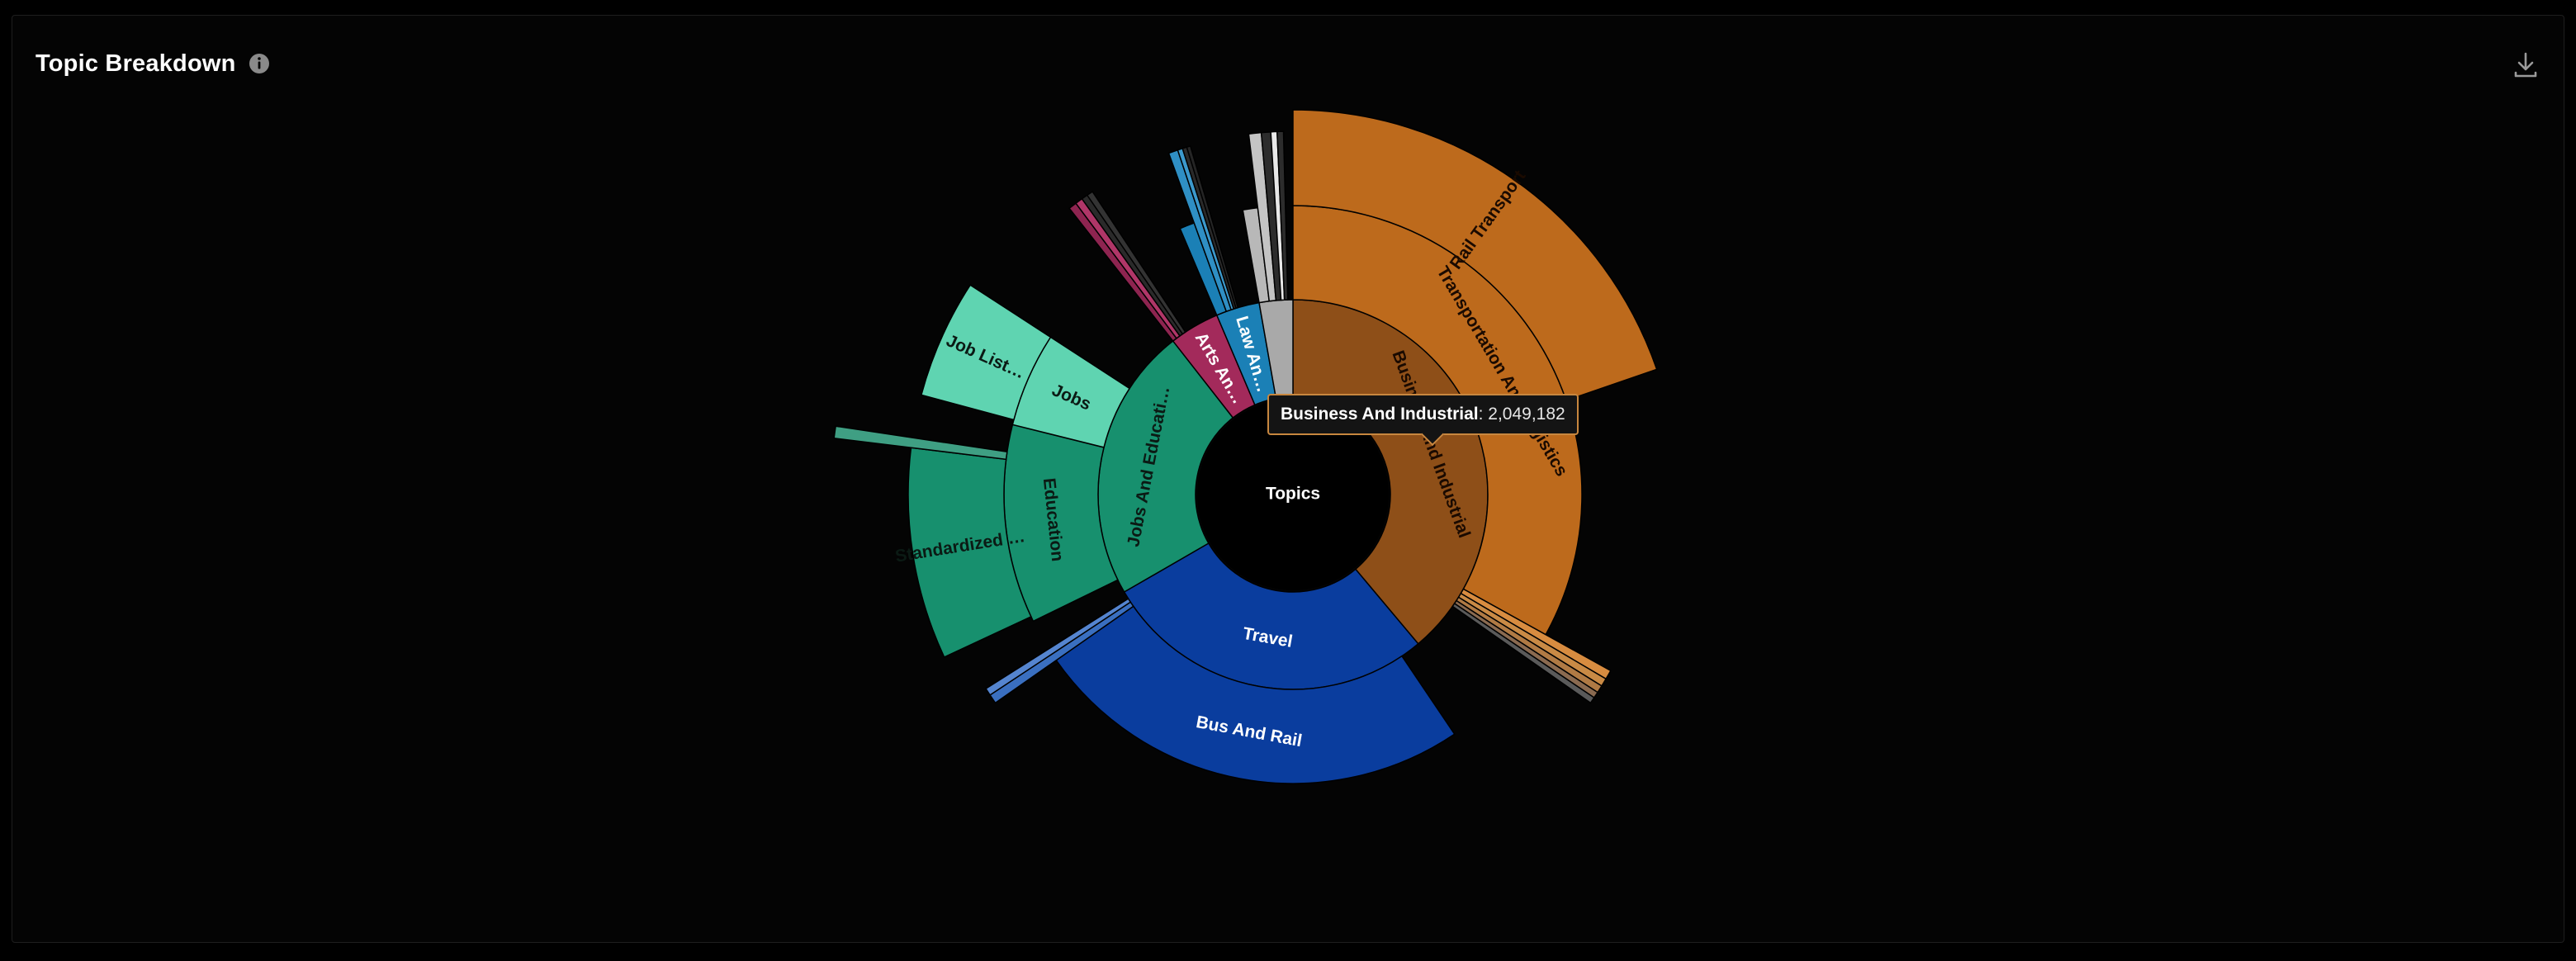 This screenshot has width=2576, height=961. I want to click on tooltip-name: Business And Industrial, so click(1380, 414).